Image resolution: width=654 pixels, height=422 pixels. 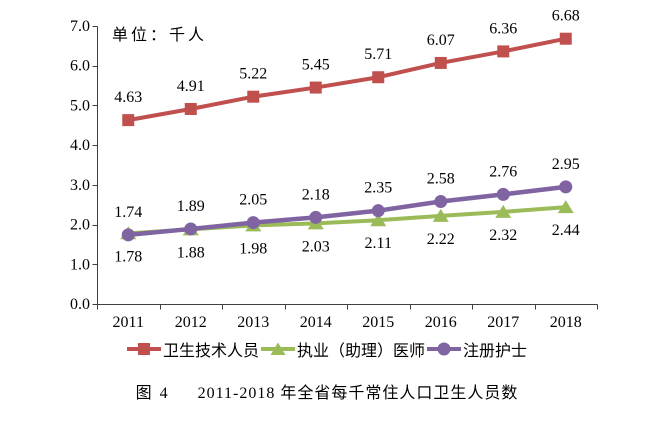 What do you see at coordinates (160, 35) in the screenshot?
I see `unit-label: 单位：千人` at bounding box center [160, 35].